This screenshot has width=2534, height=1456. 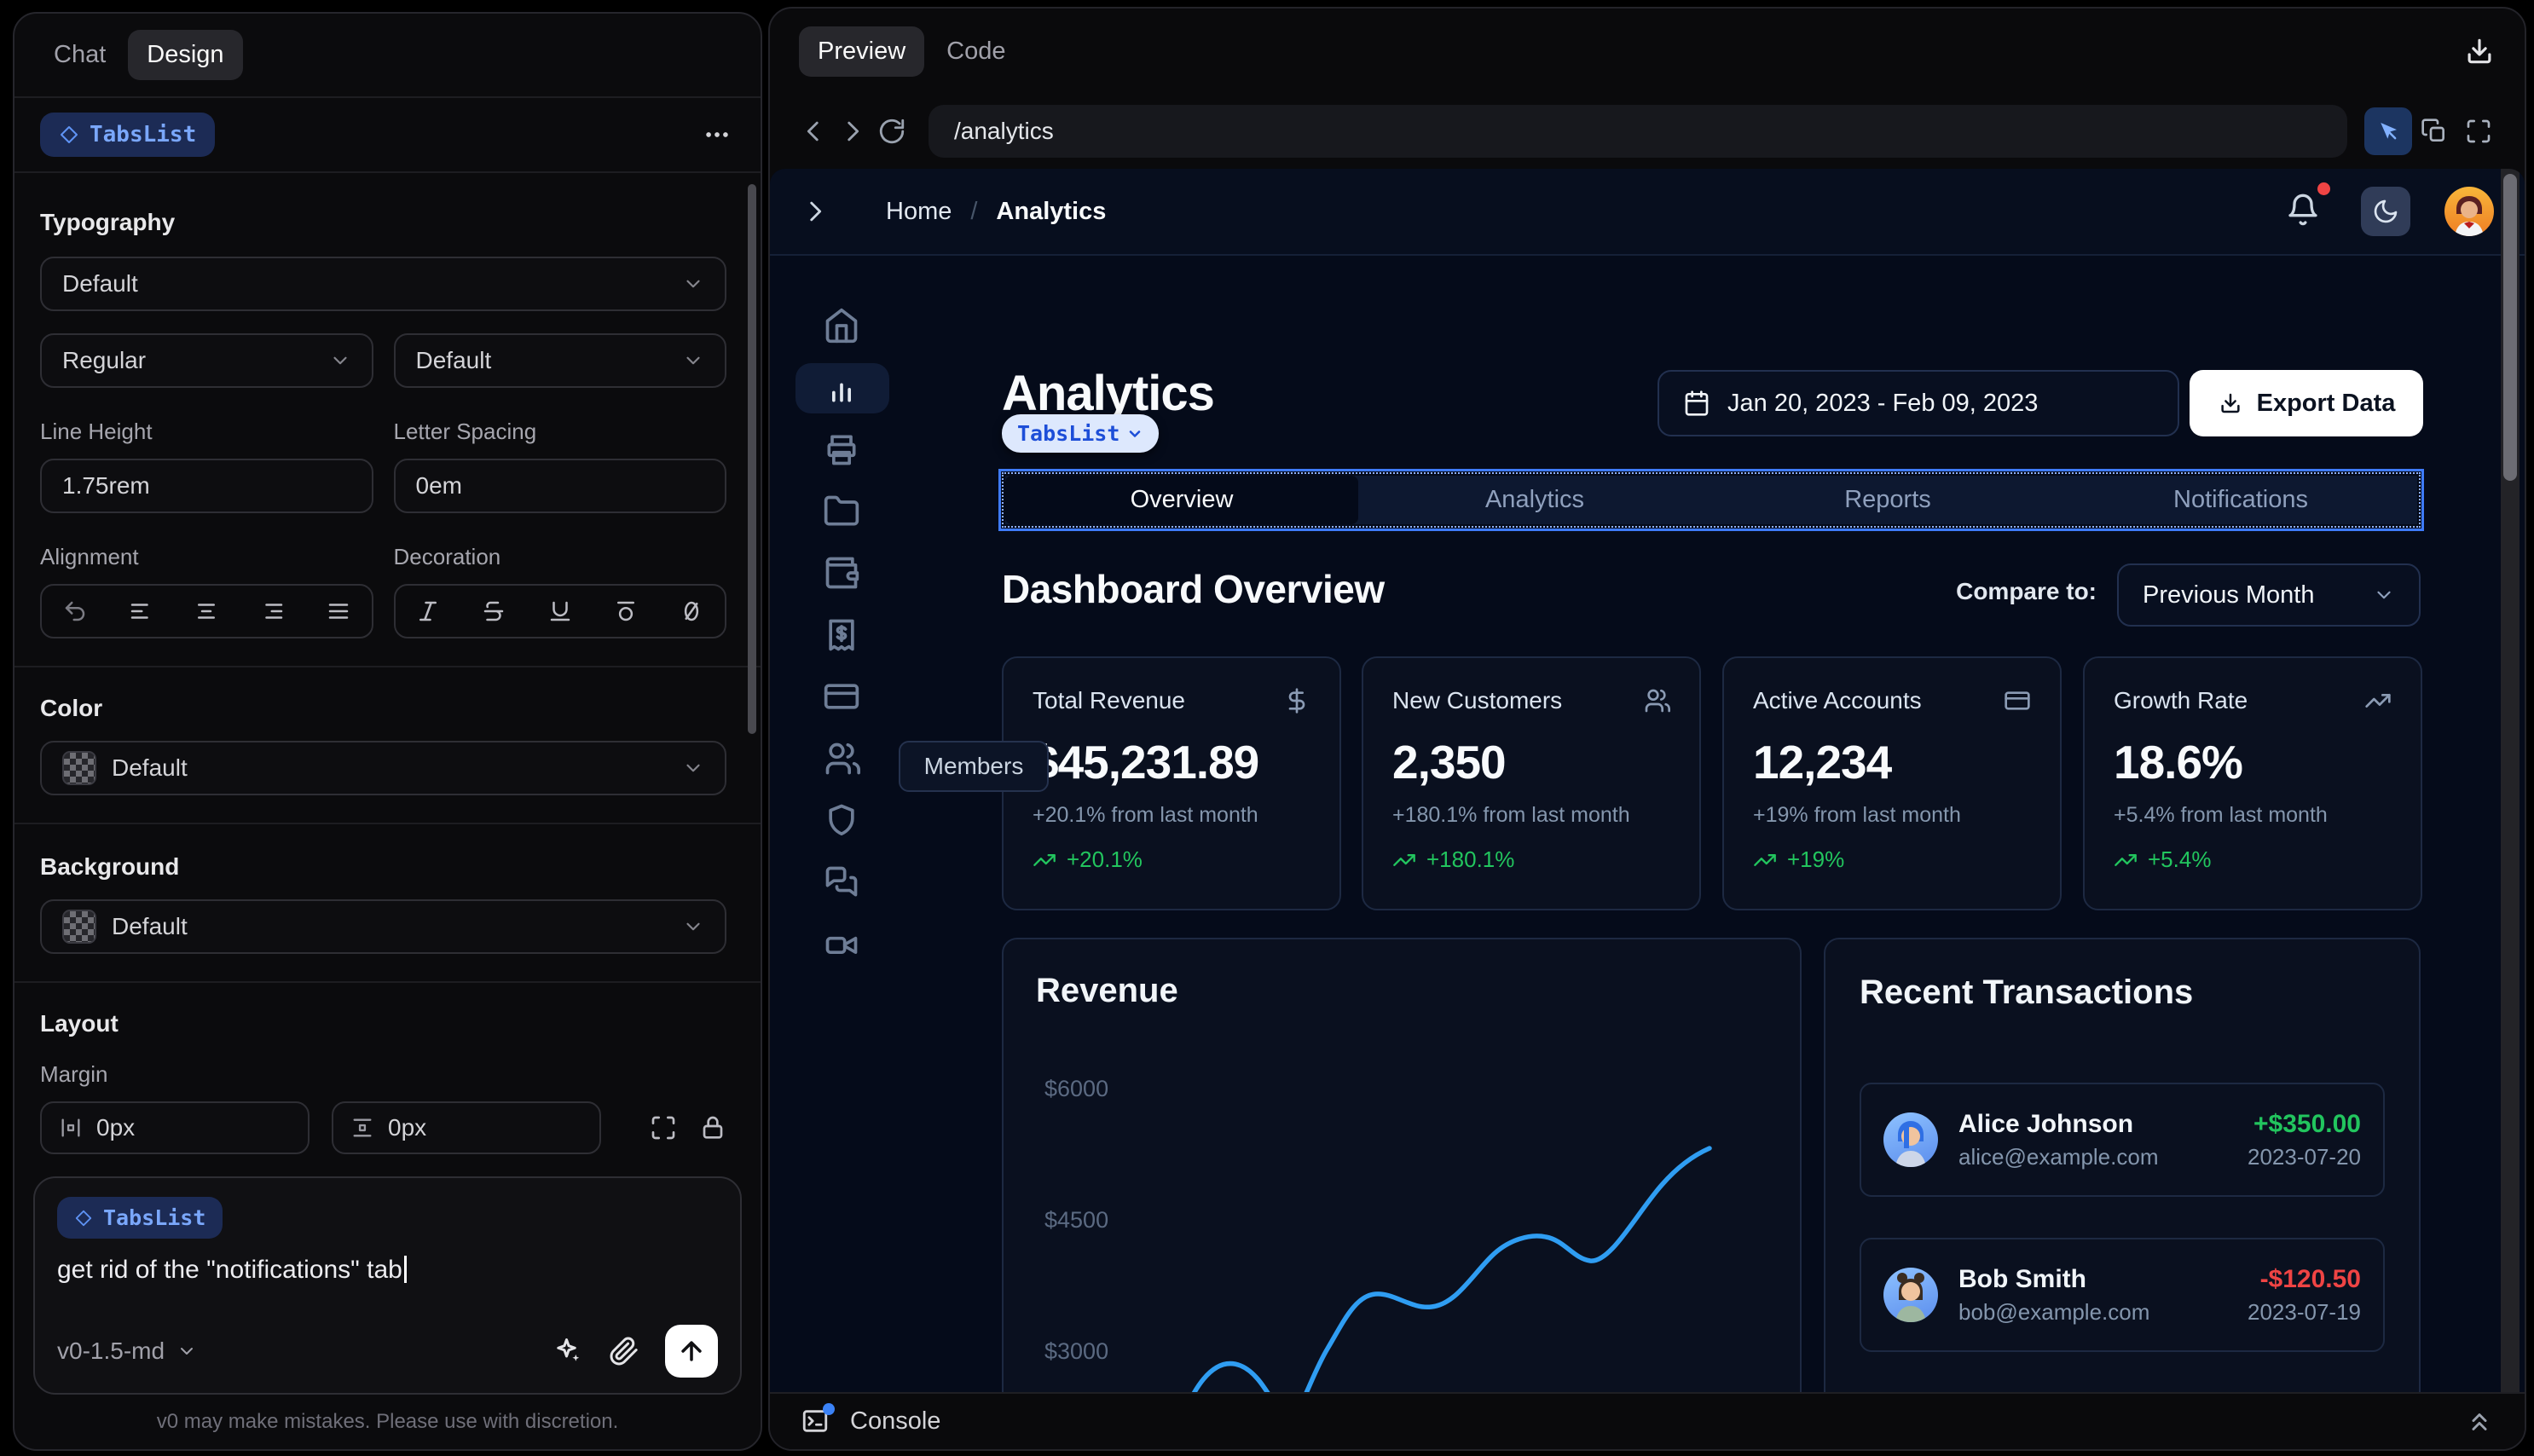 I want to click on inspect-tool-button, so click(x=2388, y=131).